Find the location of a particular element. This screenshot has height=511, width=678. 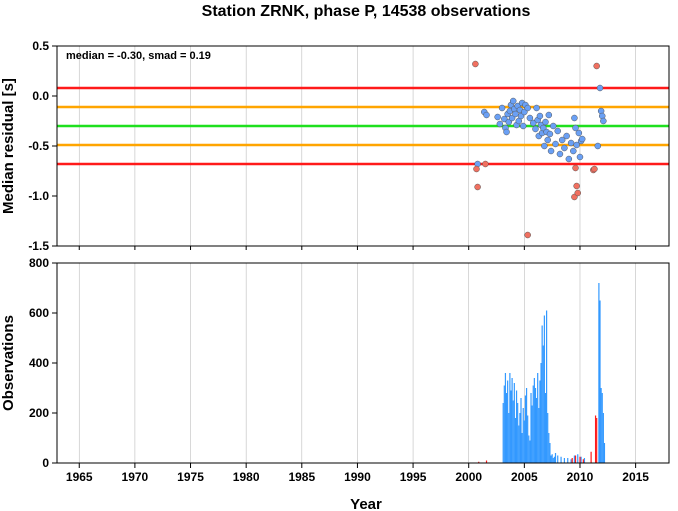

x-tick-label: 1985 is located at coordinates (301, 477).